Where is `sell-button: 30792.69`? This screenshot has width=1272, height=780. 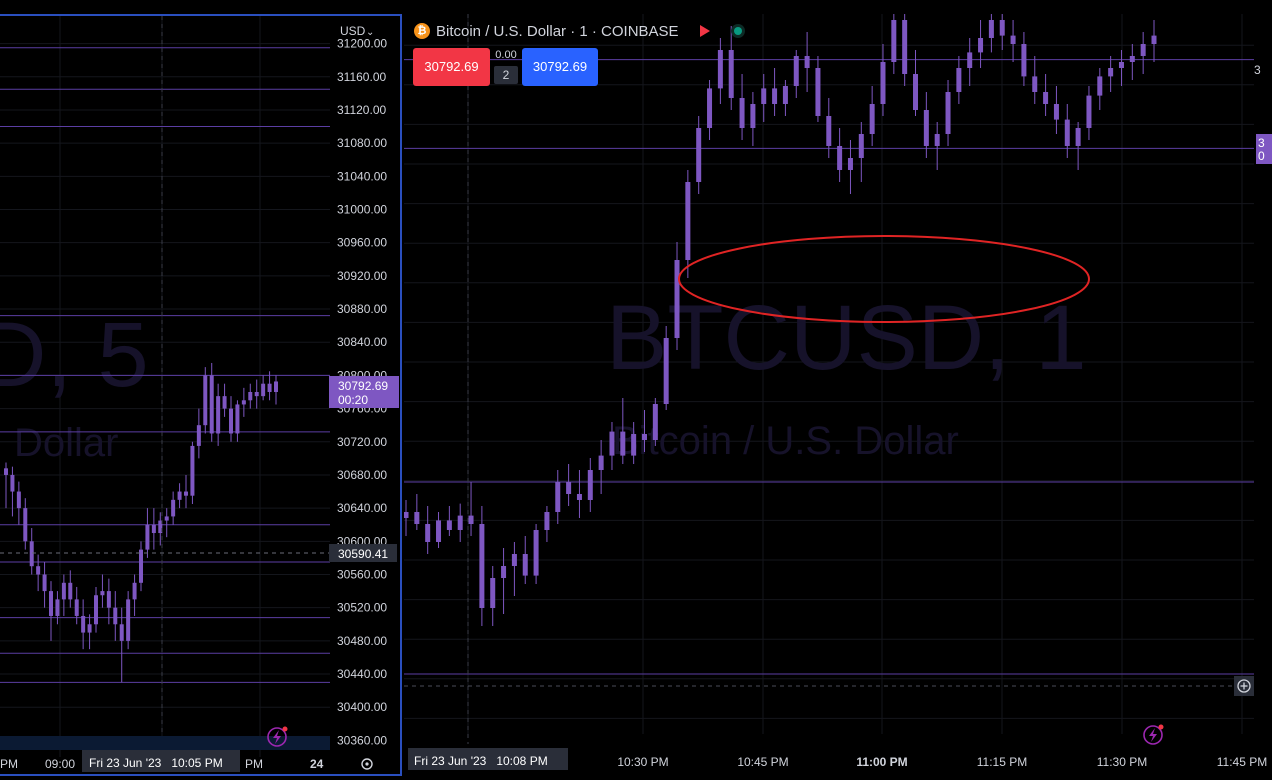
sell-button: 30792.69 is located at coordinates (451, 67).